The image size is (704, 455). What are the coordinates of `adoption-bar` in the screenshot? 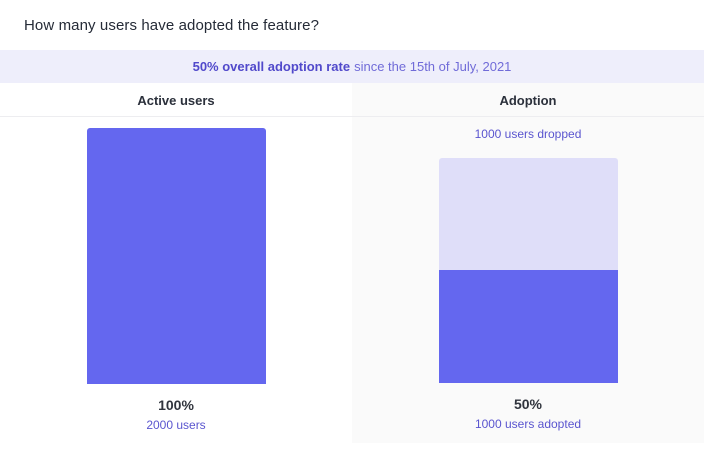 It's located at (528, 270).